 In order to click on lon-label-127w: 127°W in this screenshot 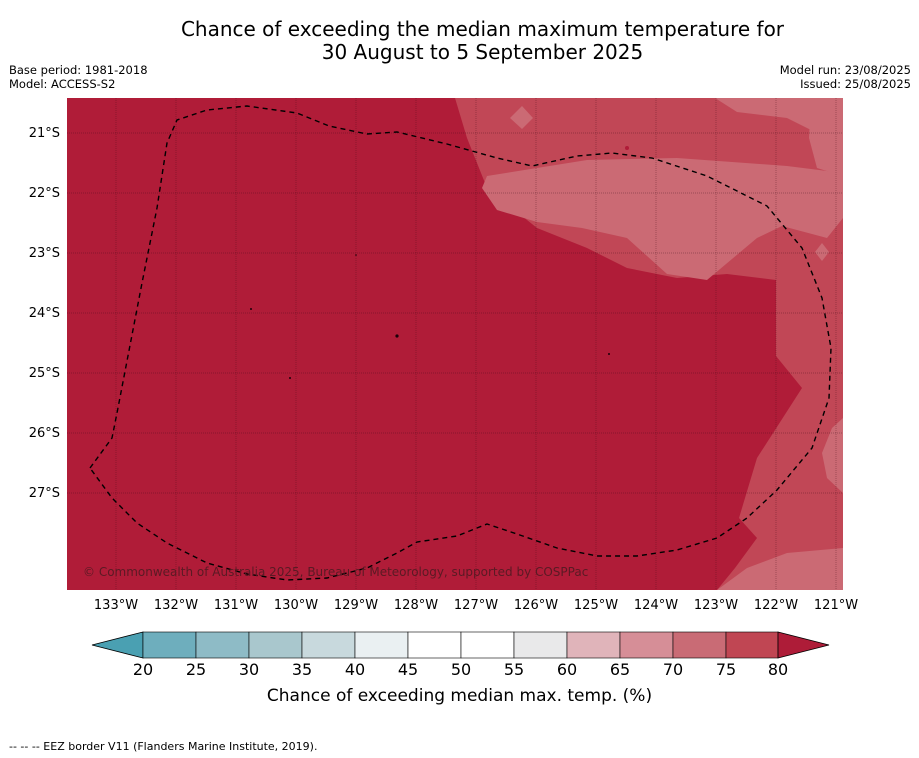, I will do `click(476, 605)`.